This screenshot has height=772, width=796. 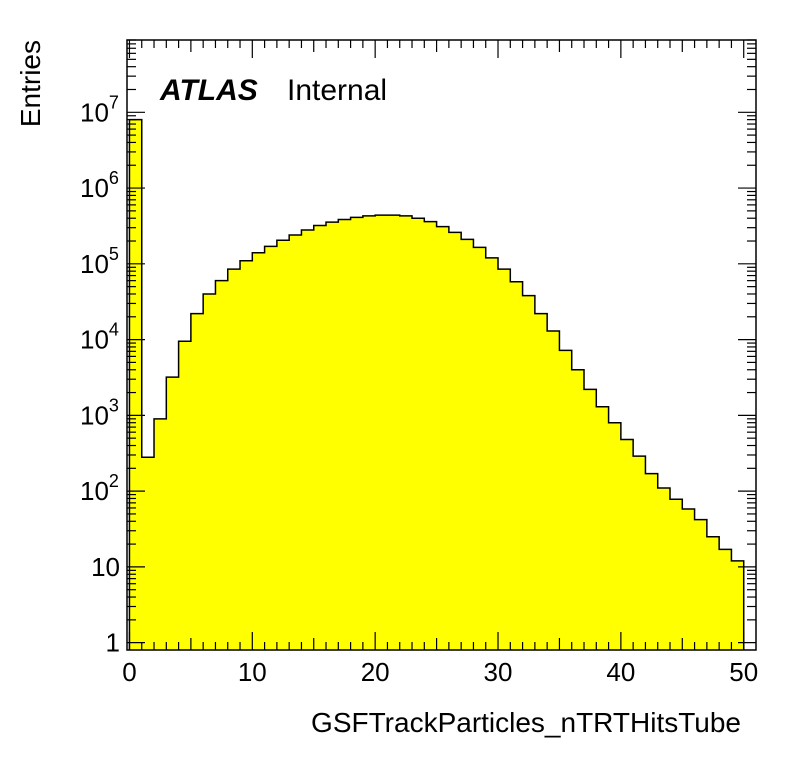 What do you see at coordinates (129, 672) in the screenshot?
I see `x-tick-label: 0` at bounding box center [129, 672].